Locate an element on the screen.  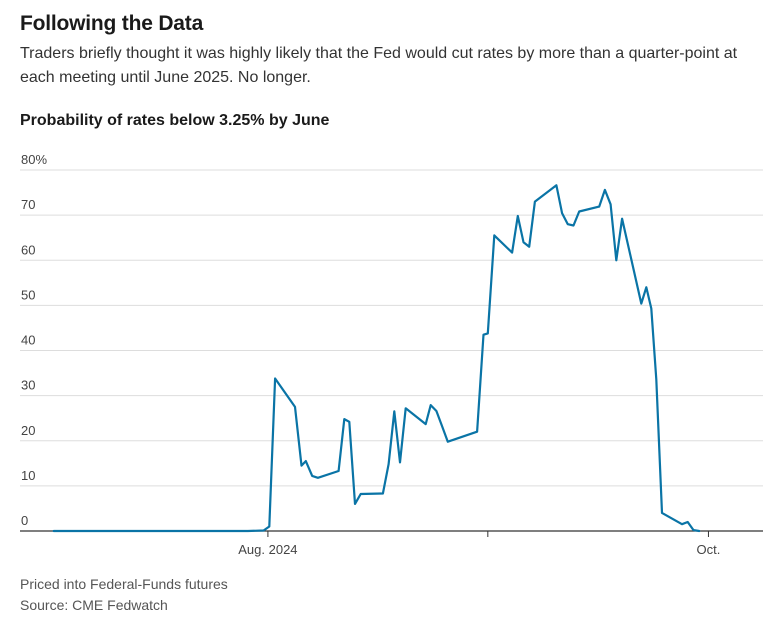
y-tick-label: 80% is located at coordinates (34, 159).